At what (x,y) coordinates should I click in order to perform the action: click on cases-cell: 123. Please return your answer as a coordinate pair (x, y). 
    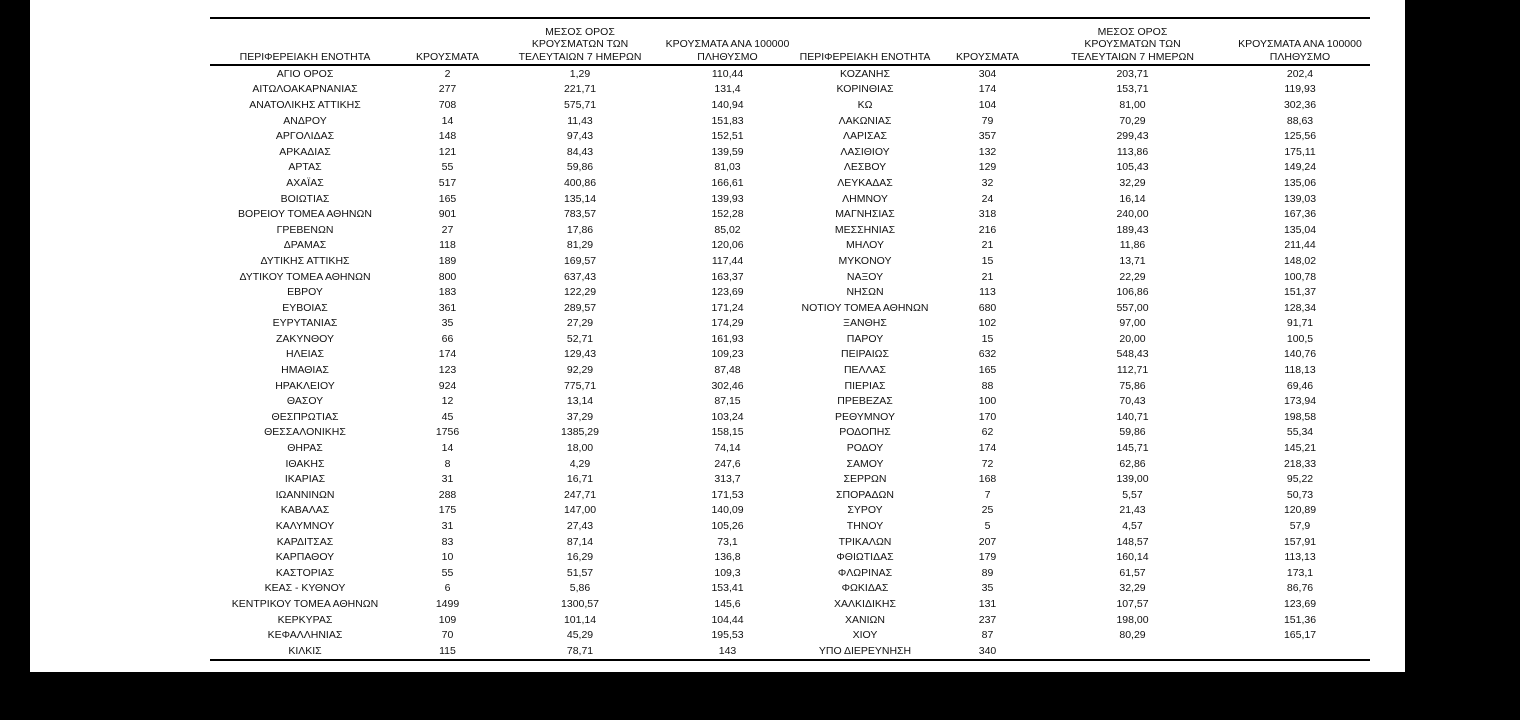
    Looking at the image, I should click on (447, 370).